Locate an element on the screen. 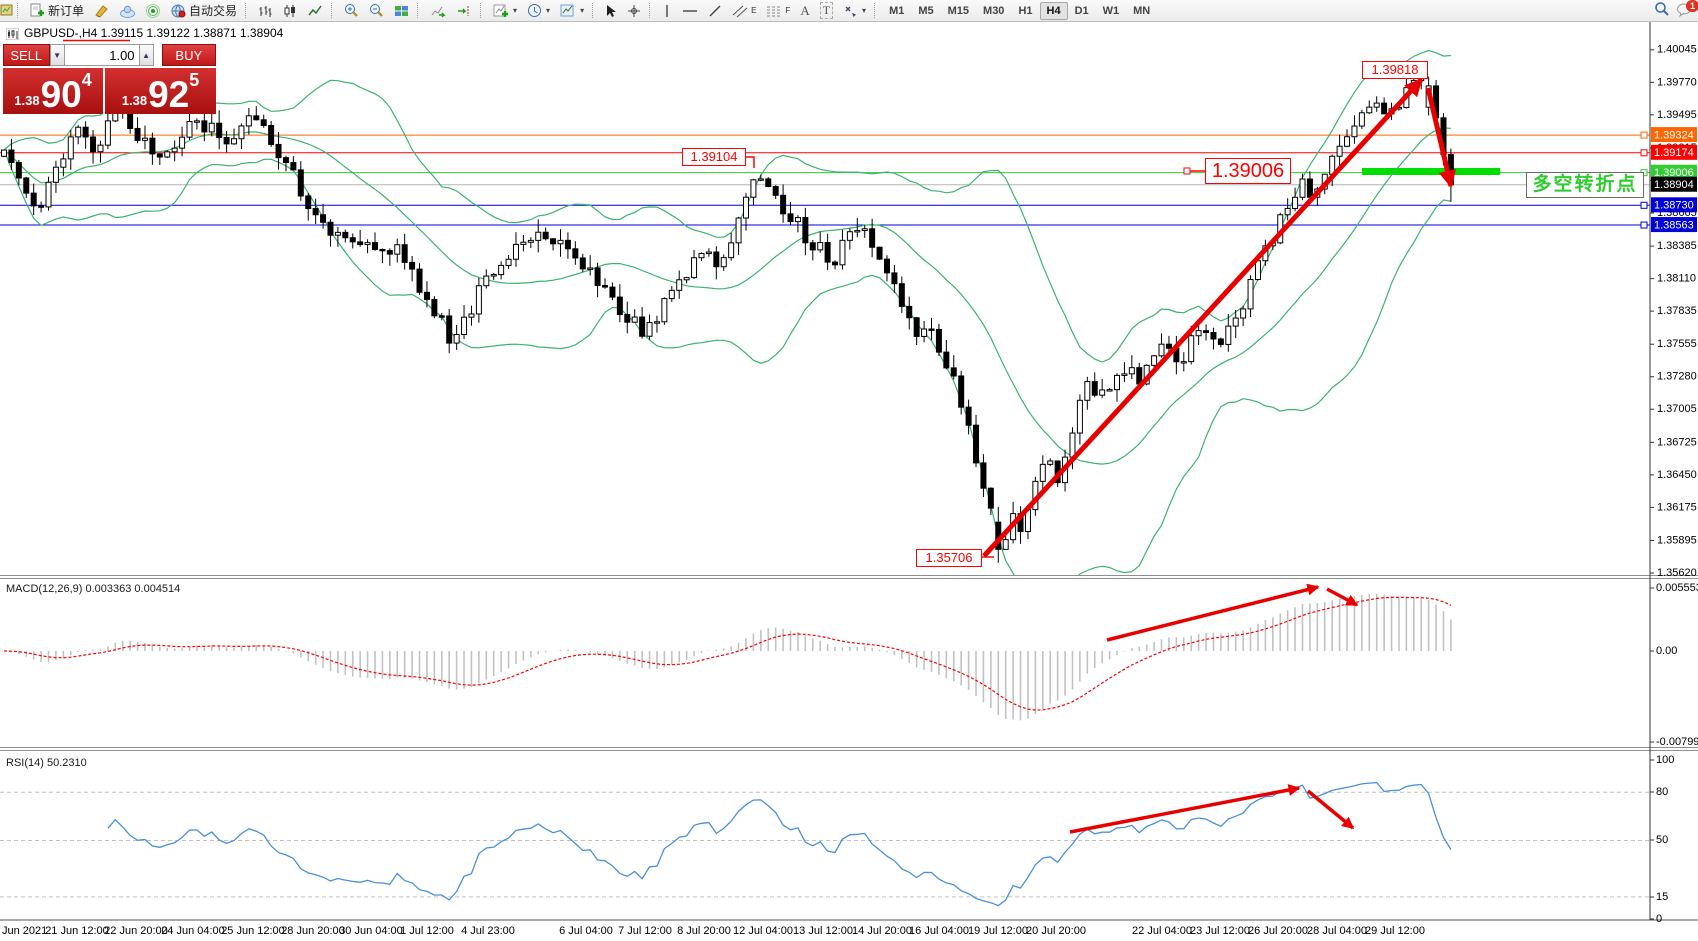 The image size is (1698, 941). community-button is located at coordinates (127, 10).